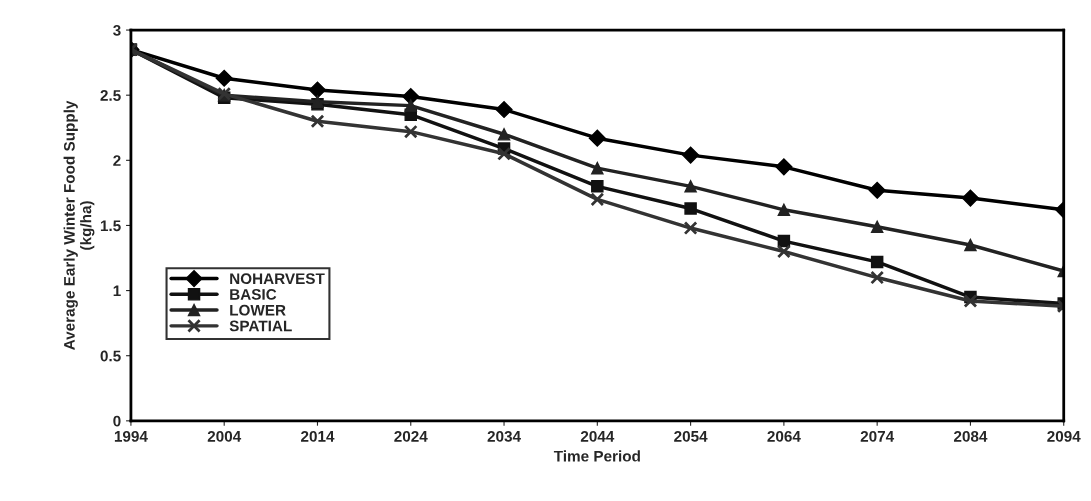 This screenshot has height=501, width=1091. I want to click on x-tick-label: 2014, so click(318, 436).